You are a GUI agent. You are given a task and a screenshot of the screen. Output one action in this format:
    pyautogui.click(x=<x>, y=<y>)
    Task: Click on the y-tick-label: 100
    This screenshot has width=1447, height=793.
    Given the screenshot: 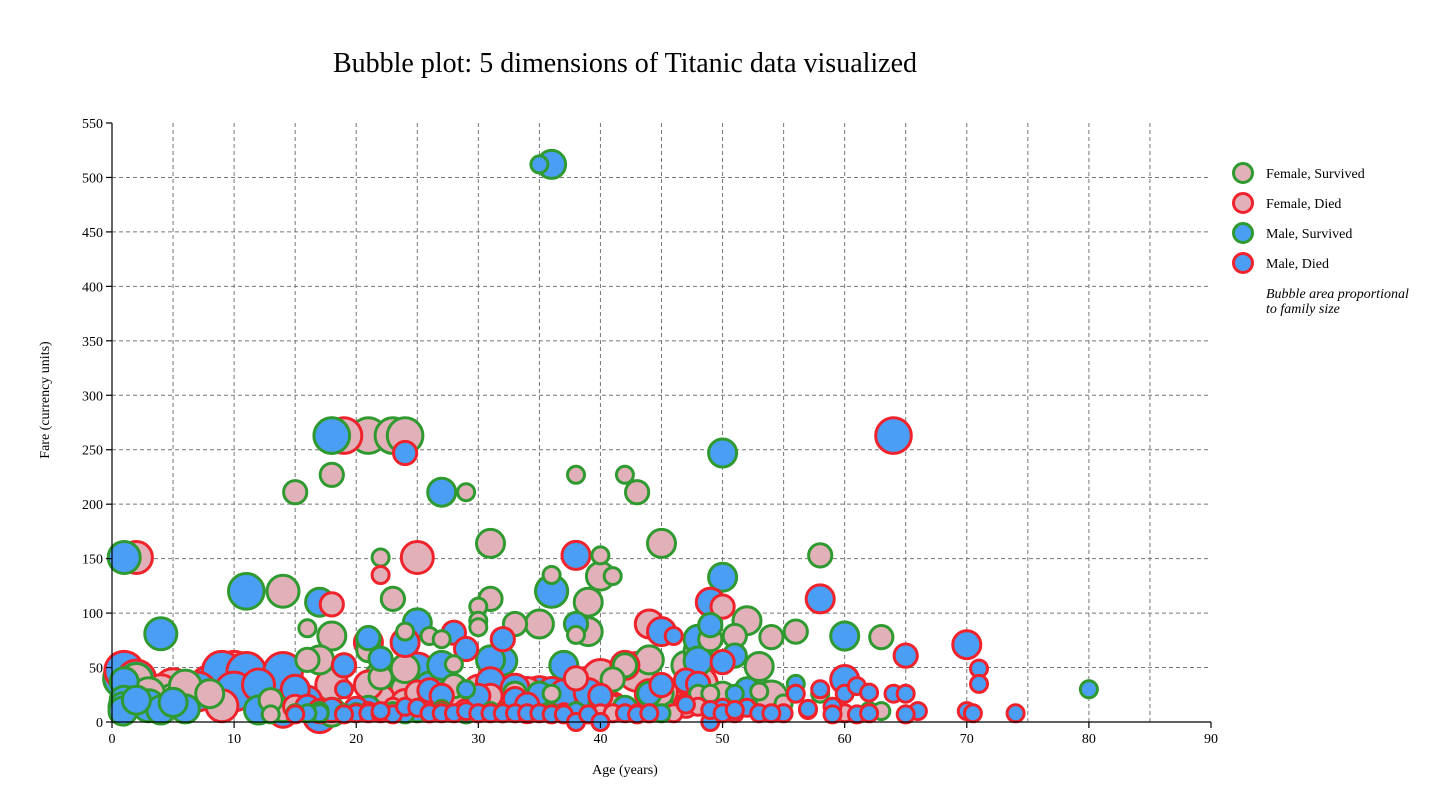 What is the action you would take?
    pyautogui.click(x=92, y=614)
    